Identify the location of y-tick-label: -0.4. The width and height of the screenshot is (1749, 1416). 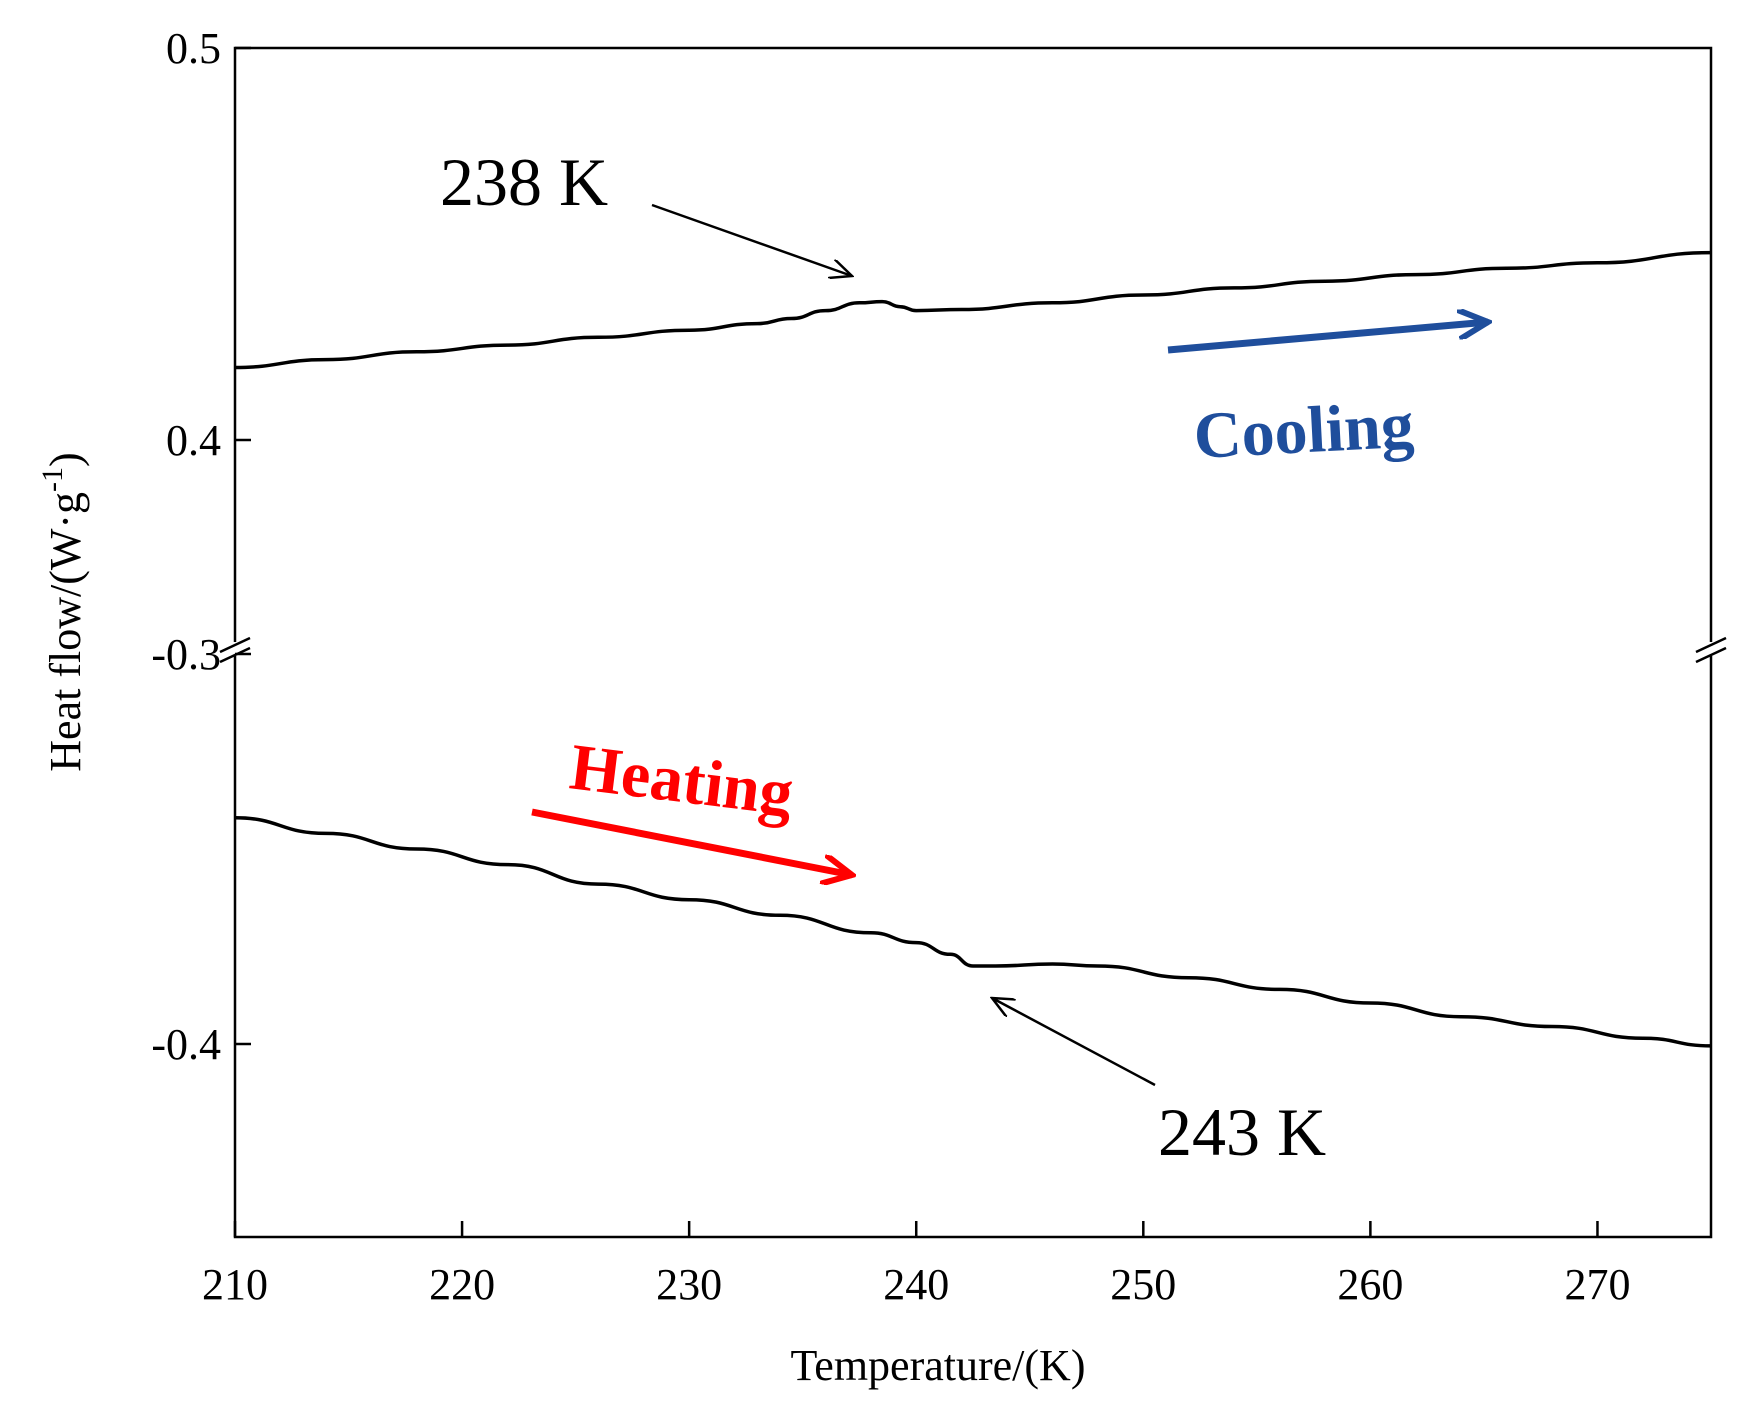
(186, 1044).